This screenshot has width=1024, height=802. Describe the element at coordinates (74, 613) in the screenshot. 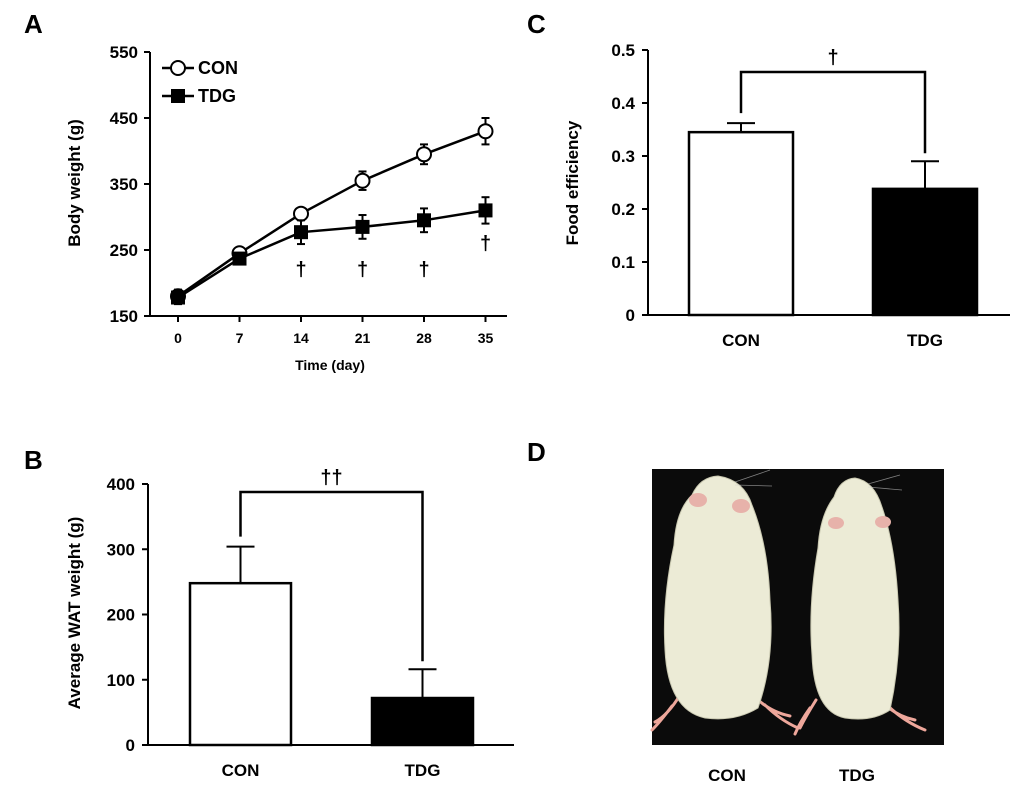

I see `panel-b-ylabel: Average WAT weight (g)` at that location.